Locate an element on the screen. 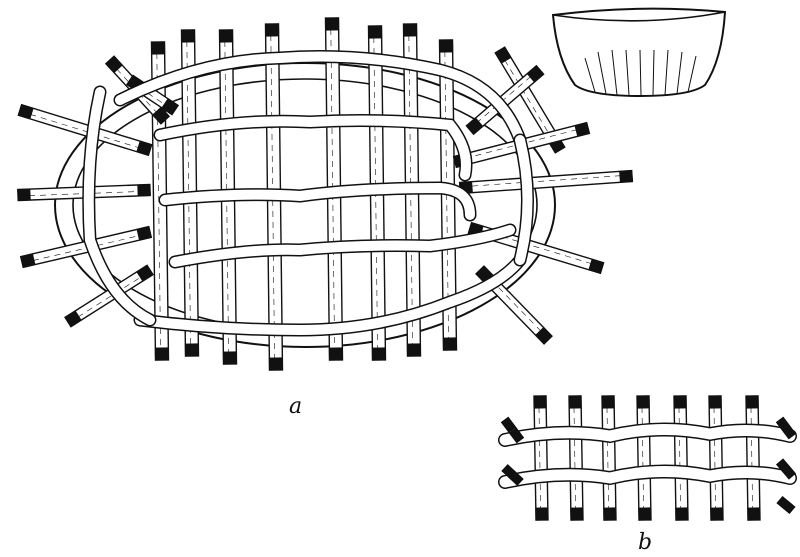 The image size is (800, 557). weave-detail-diagram is located at coordinates (647, 458).